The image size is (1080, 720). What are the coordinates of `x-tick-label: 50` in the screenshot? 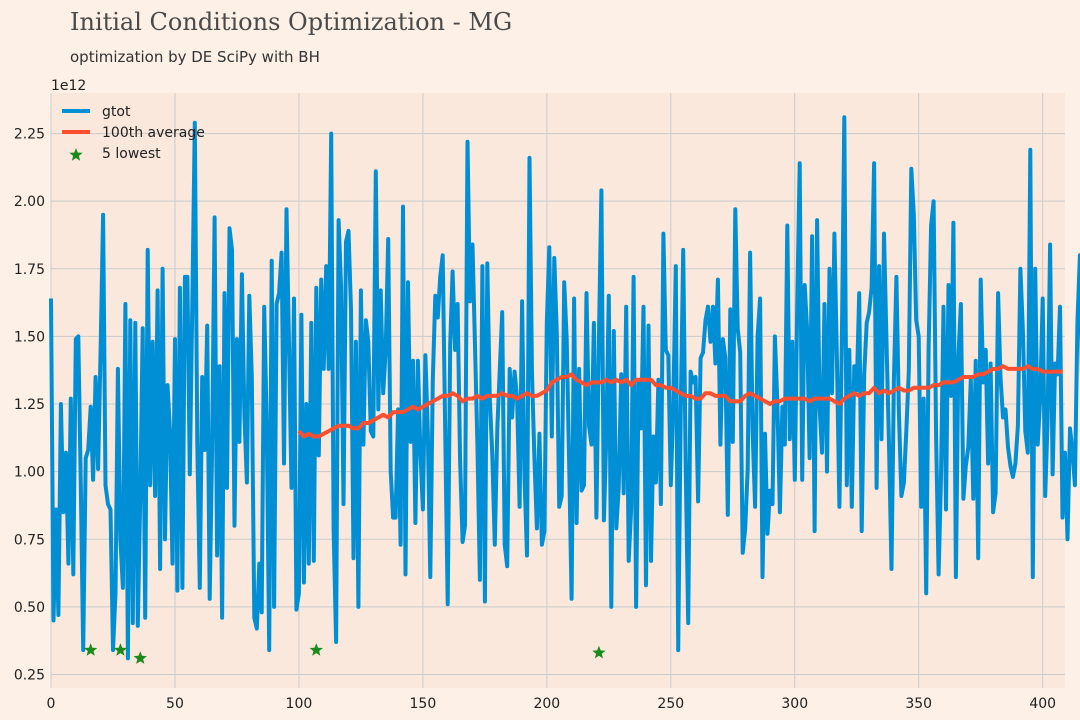 It's located at (175, 704).